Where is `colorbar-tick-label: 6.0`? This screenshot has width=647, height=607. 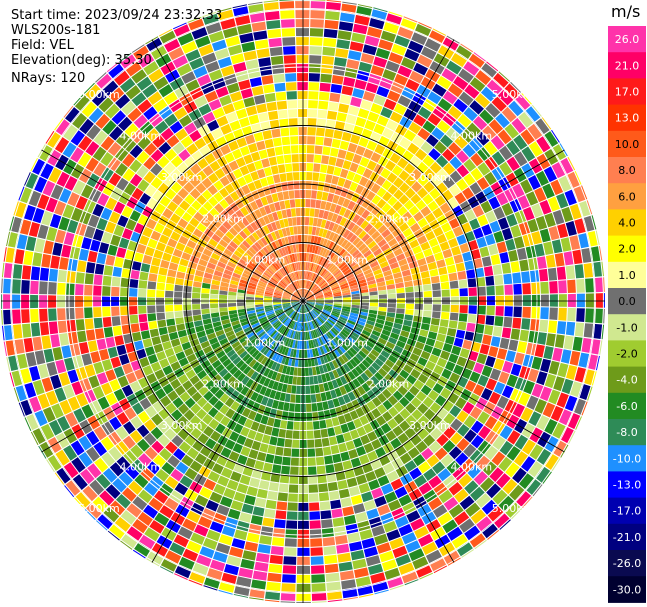 colorbar-tick-label: 6.0 is located at coordinates (627, 196).